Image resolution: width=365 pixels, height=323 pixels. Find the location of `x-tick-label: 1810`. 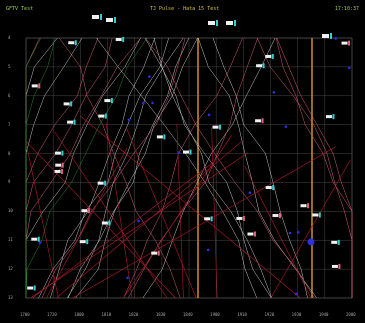

x-tick-label: 1810 is located at coordinates (106, 314).